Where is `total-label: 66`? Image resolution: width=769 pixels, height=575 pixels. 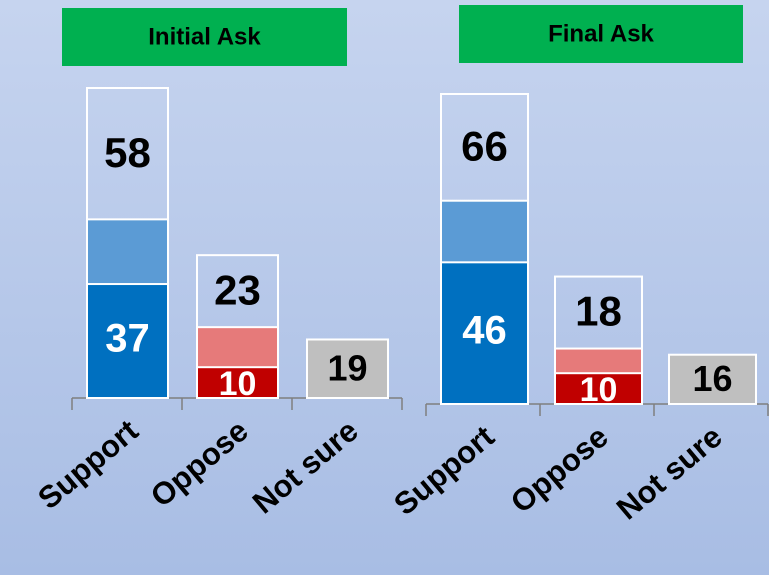
total-label: 66 is located at coordinates (484, 145).